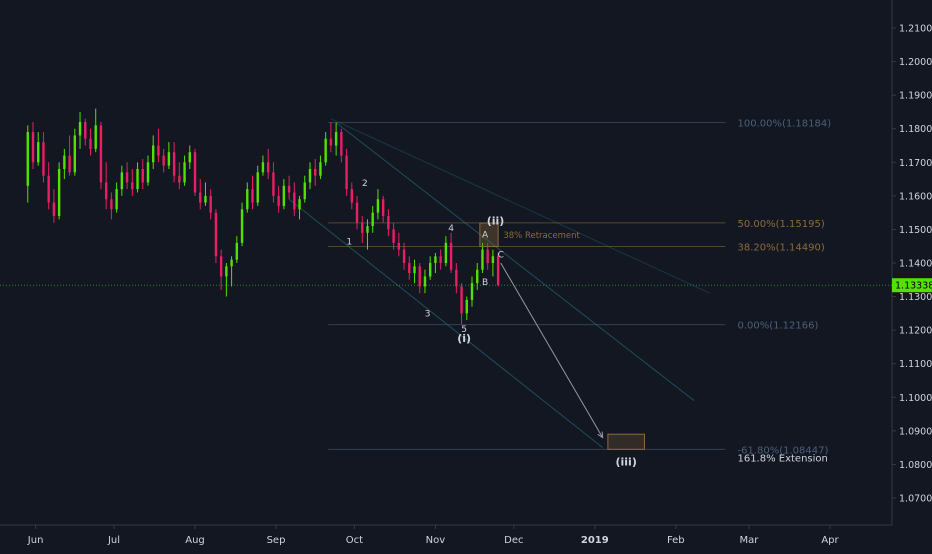 This screenshot has height=554, width=932. What do you see at coordinates (513, 540) in the screenshot?
I see `x-tick-label: Dec` at bounding box center [513, 540].